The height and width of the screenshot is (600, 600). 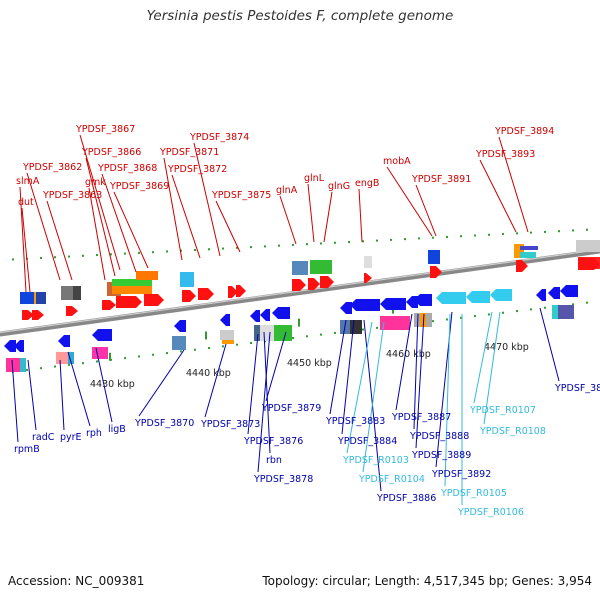 I want to click on reverse-gene-label: YPDSF_3870, so click(x=164, y=423).